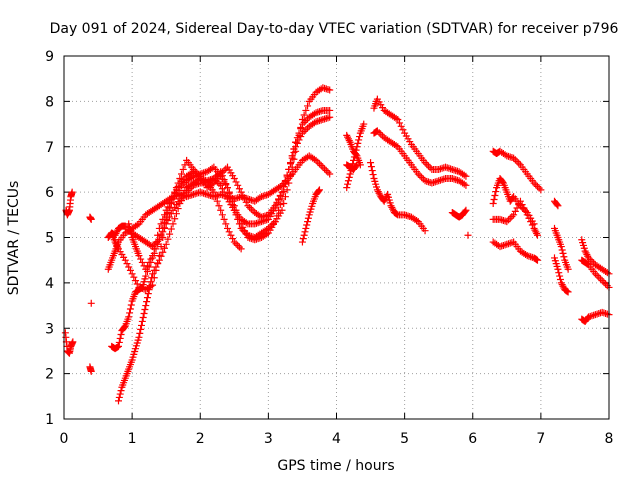  What do you see at coordinates (49, 193) in the screenshot?
I see `y-tick-label: 6` at bounding box center [49, 193].